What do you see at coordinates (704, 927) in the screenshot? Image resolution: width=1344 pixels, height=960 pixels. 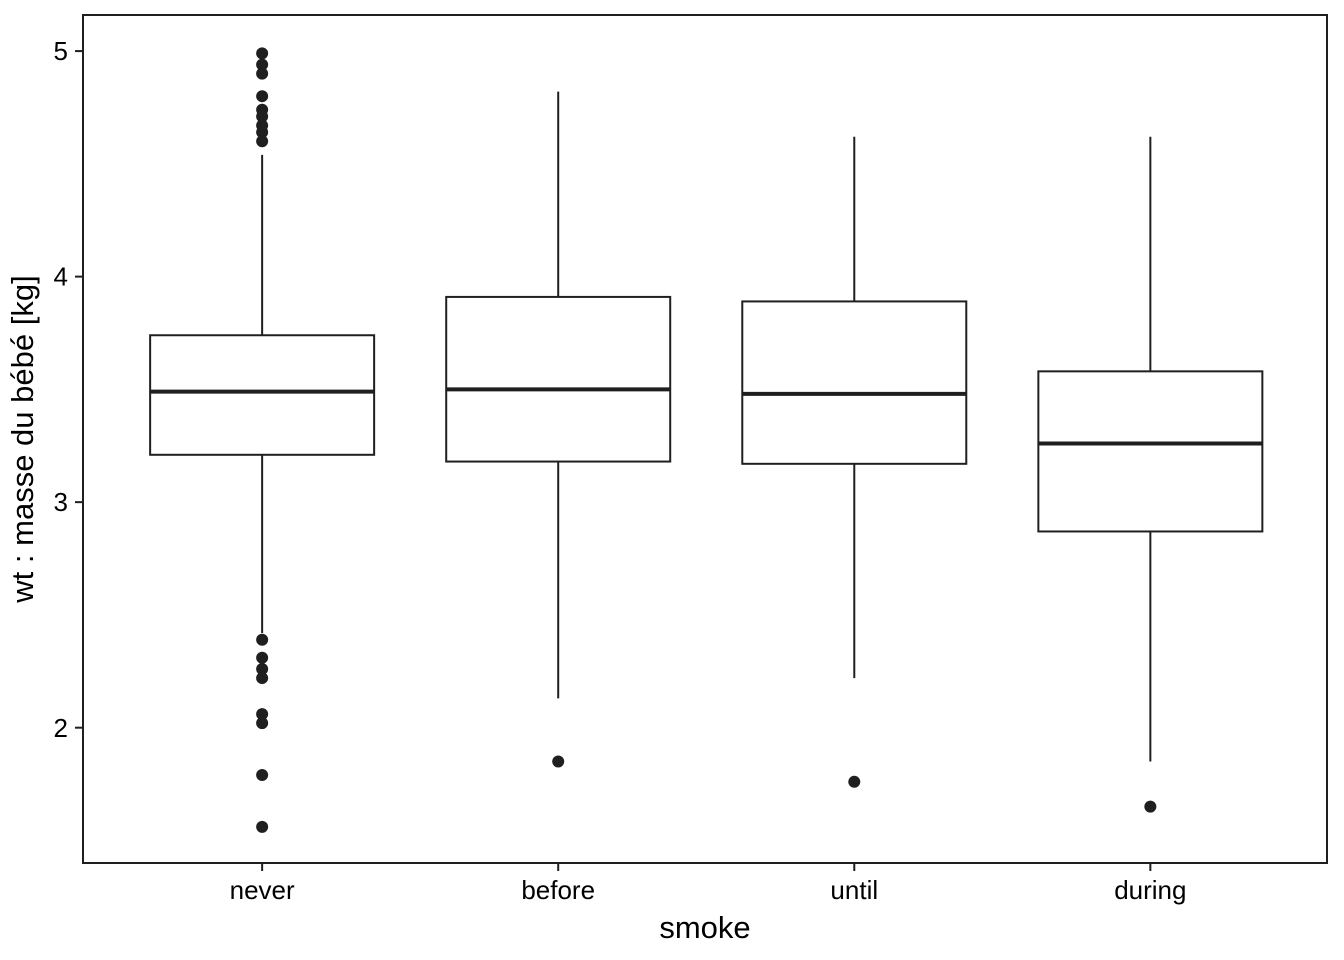 I see `x-axis-title: smoke` at bounding box center [704, 927].